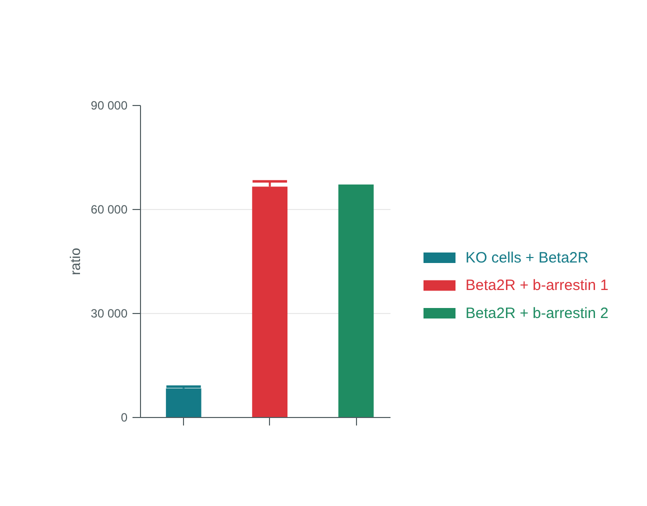  Describe the element at coordinates (109, 313) in the screenshot. I see `y-tick-label: 30 000` at that location.